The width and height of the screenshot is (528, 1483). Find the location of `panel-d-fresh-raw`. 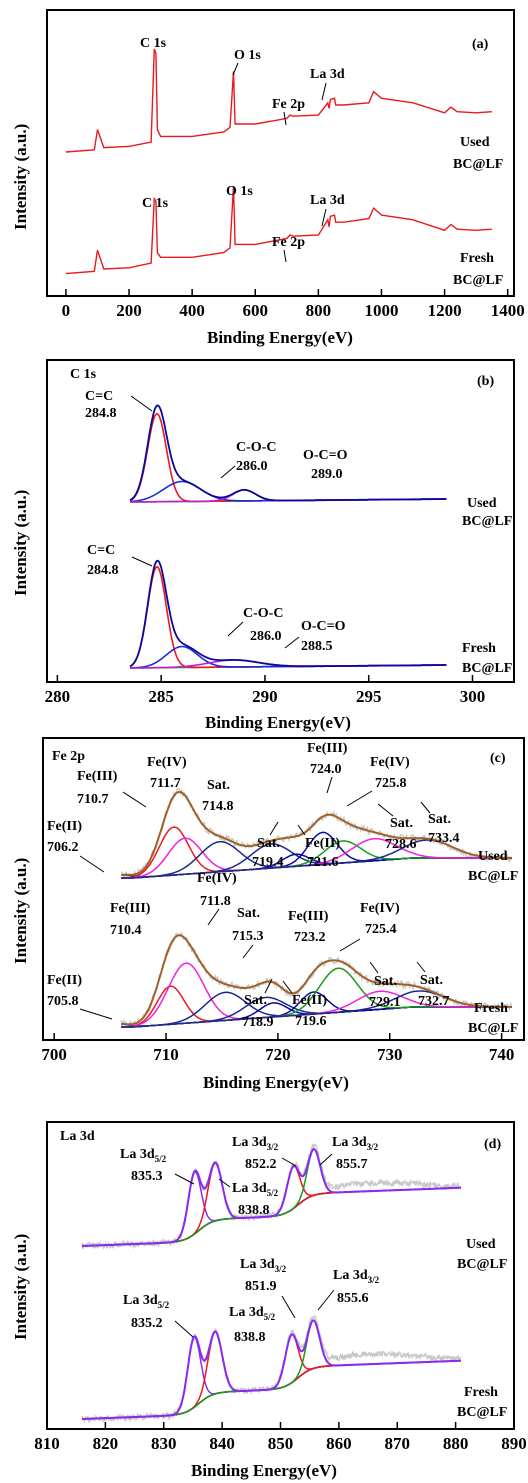

panel-d-fresh-raw is located at coordinates (271, 1369).